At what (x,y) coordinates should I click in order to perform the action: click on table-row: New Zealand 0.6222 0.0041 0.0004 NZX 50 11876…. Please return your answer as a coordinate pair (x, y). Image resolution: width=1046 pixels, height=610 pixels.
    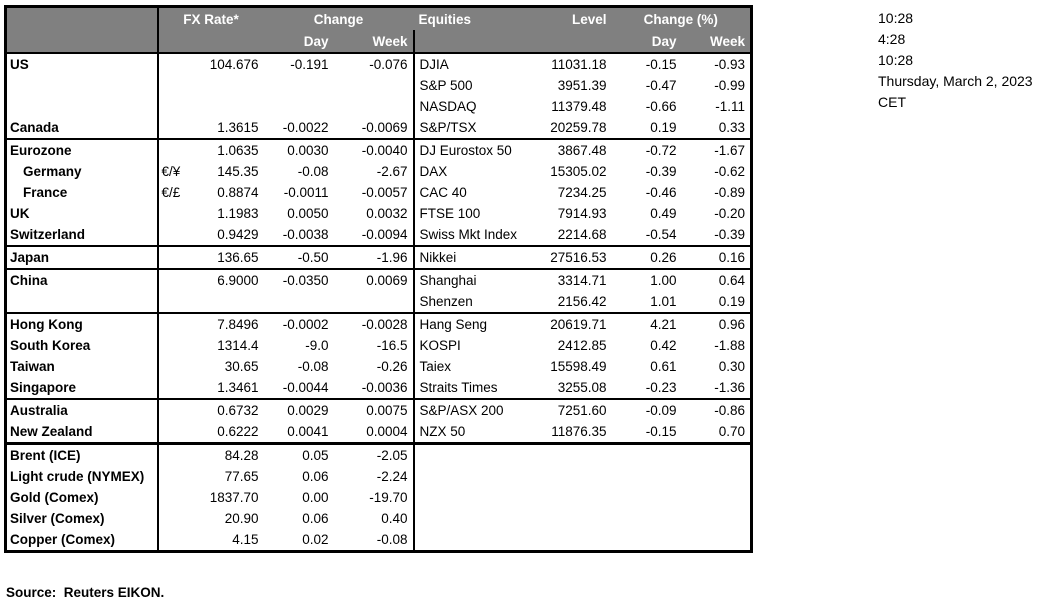
    Looking at the image, I should click on (378, 432).